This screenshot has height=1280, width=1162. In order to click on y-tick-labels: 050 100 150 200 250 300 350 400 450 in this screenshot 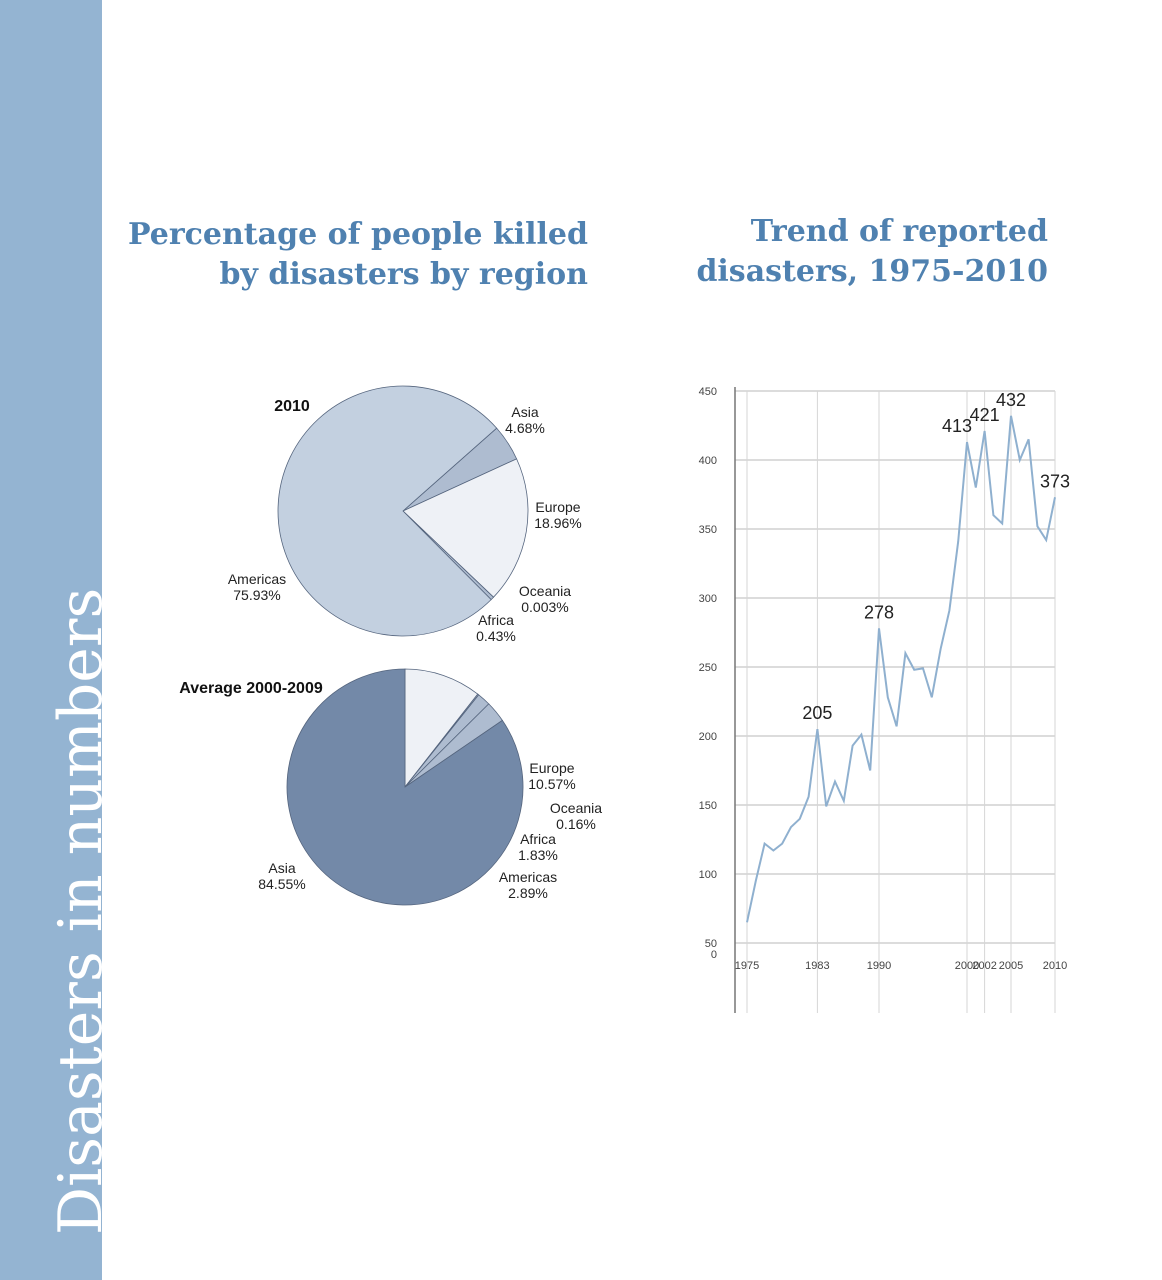, I will do `click(708, 673)`.